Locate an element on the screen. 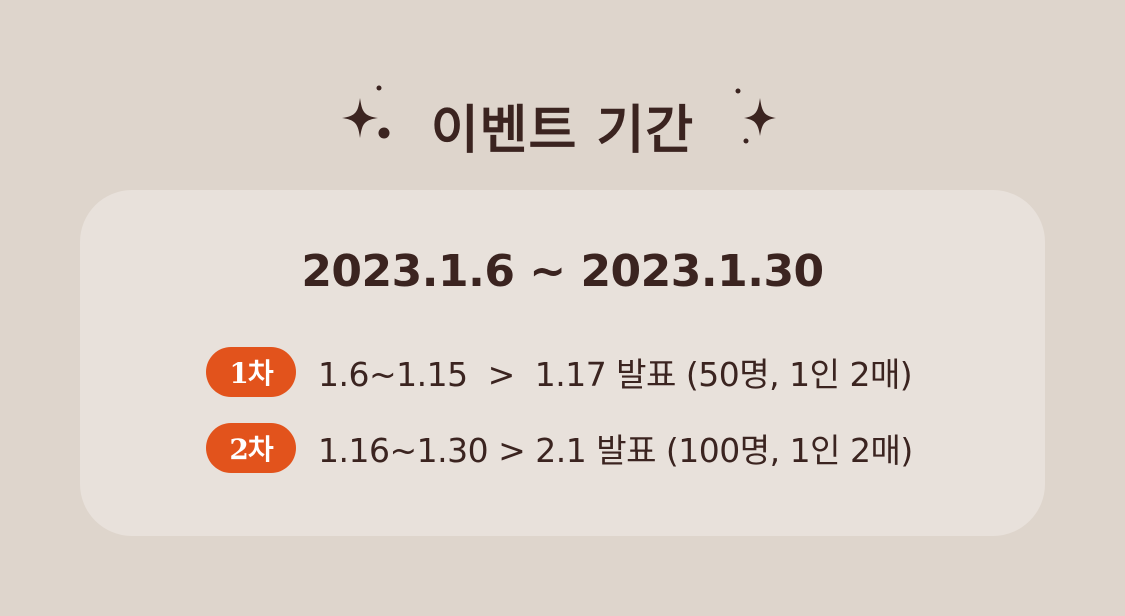 Image resolution: width=1125 pixels, height=616 pixels. round-schedule: 1.6~1.15 > 1.17 발표 (50명, 1인 2매) is located at coordinates (615, 374).